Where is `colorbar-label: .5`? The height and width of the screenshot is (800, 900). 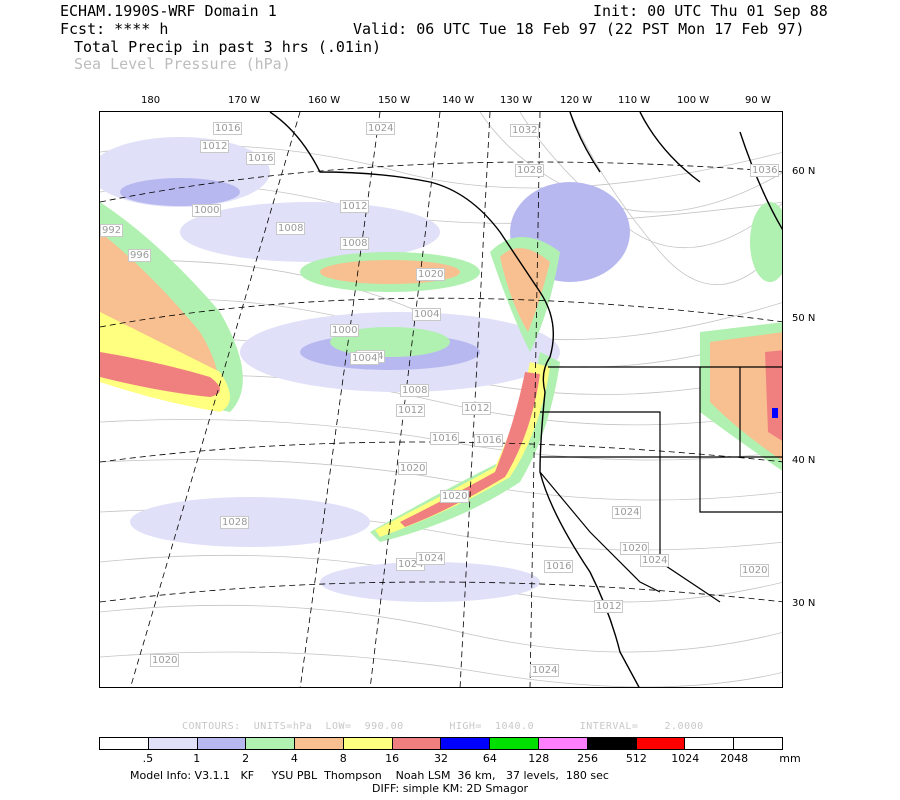
colorbar-label: .5 is located at coordinates (148, 758).